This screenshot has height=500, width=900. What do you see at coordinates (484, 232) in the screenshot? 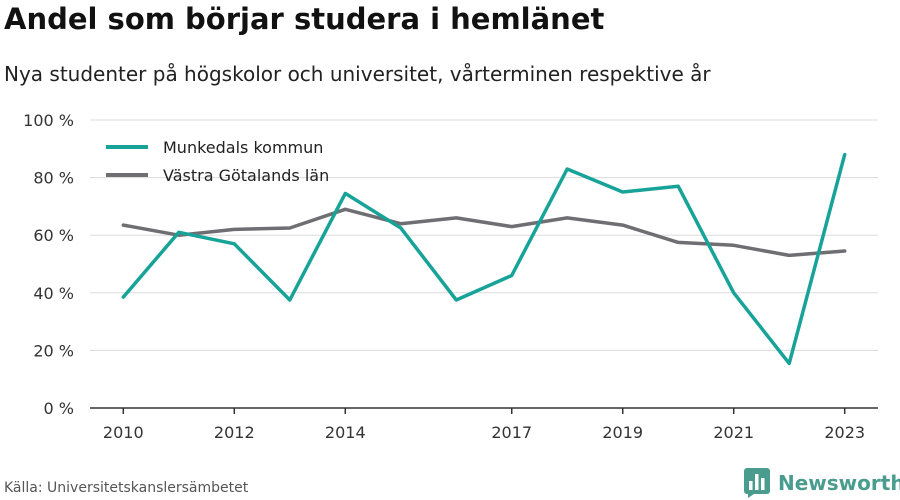
I see `series-line` at bounding box center [484, 232].